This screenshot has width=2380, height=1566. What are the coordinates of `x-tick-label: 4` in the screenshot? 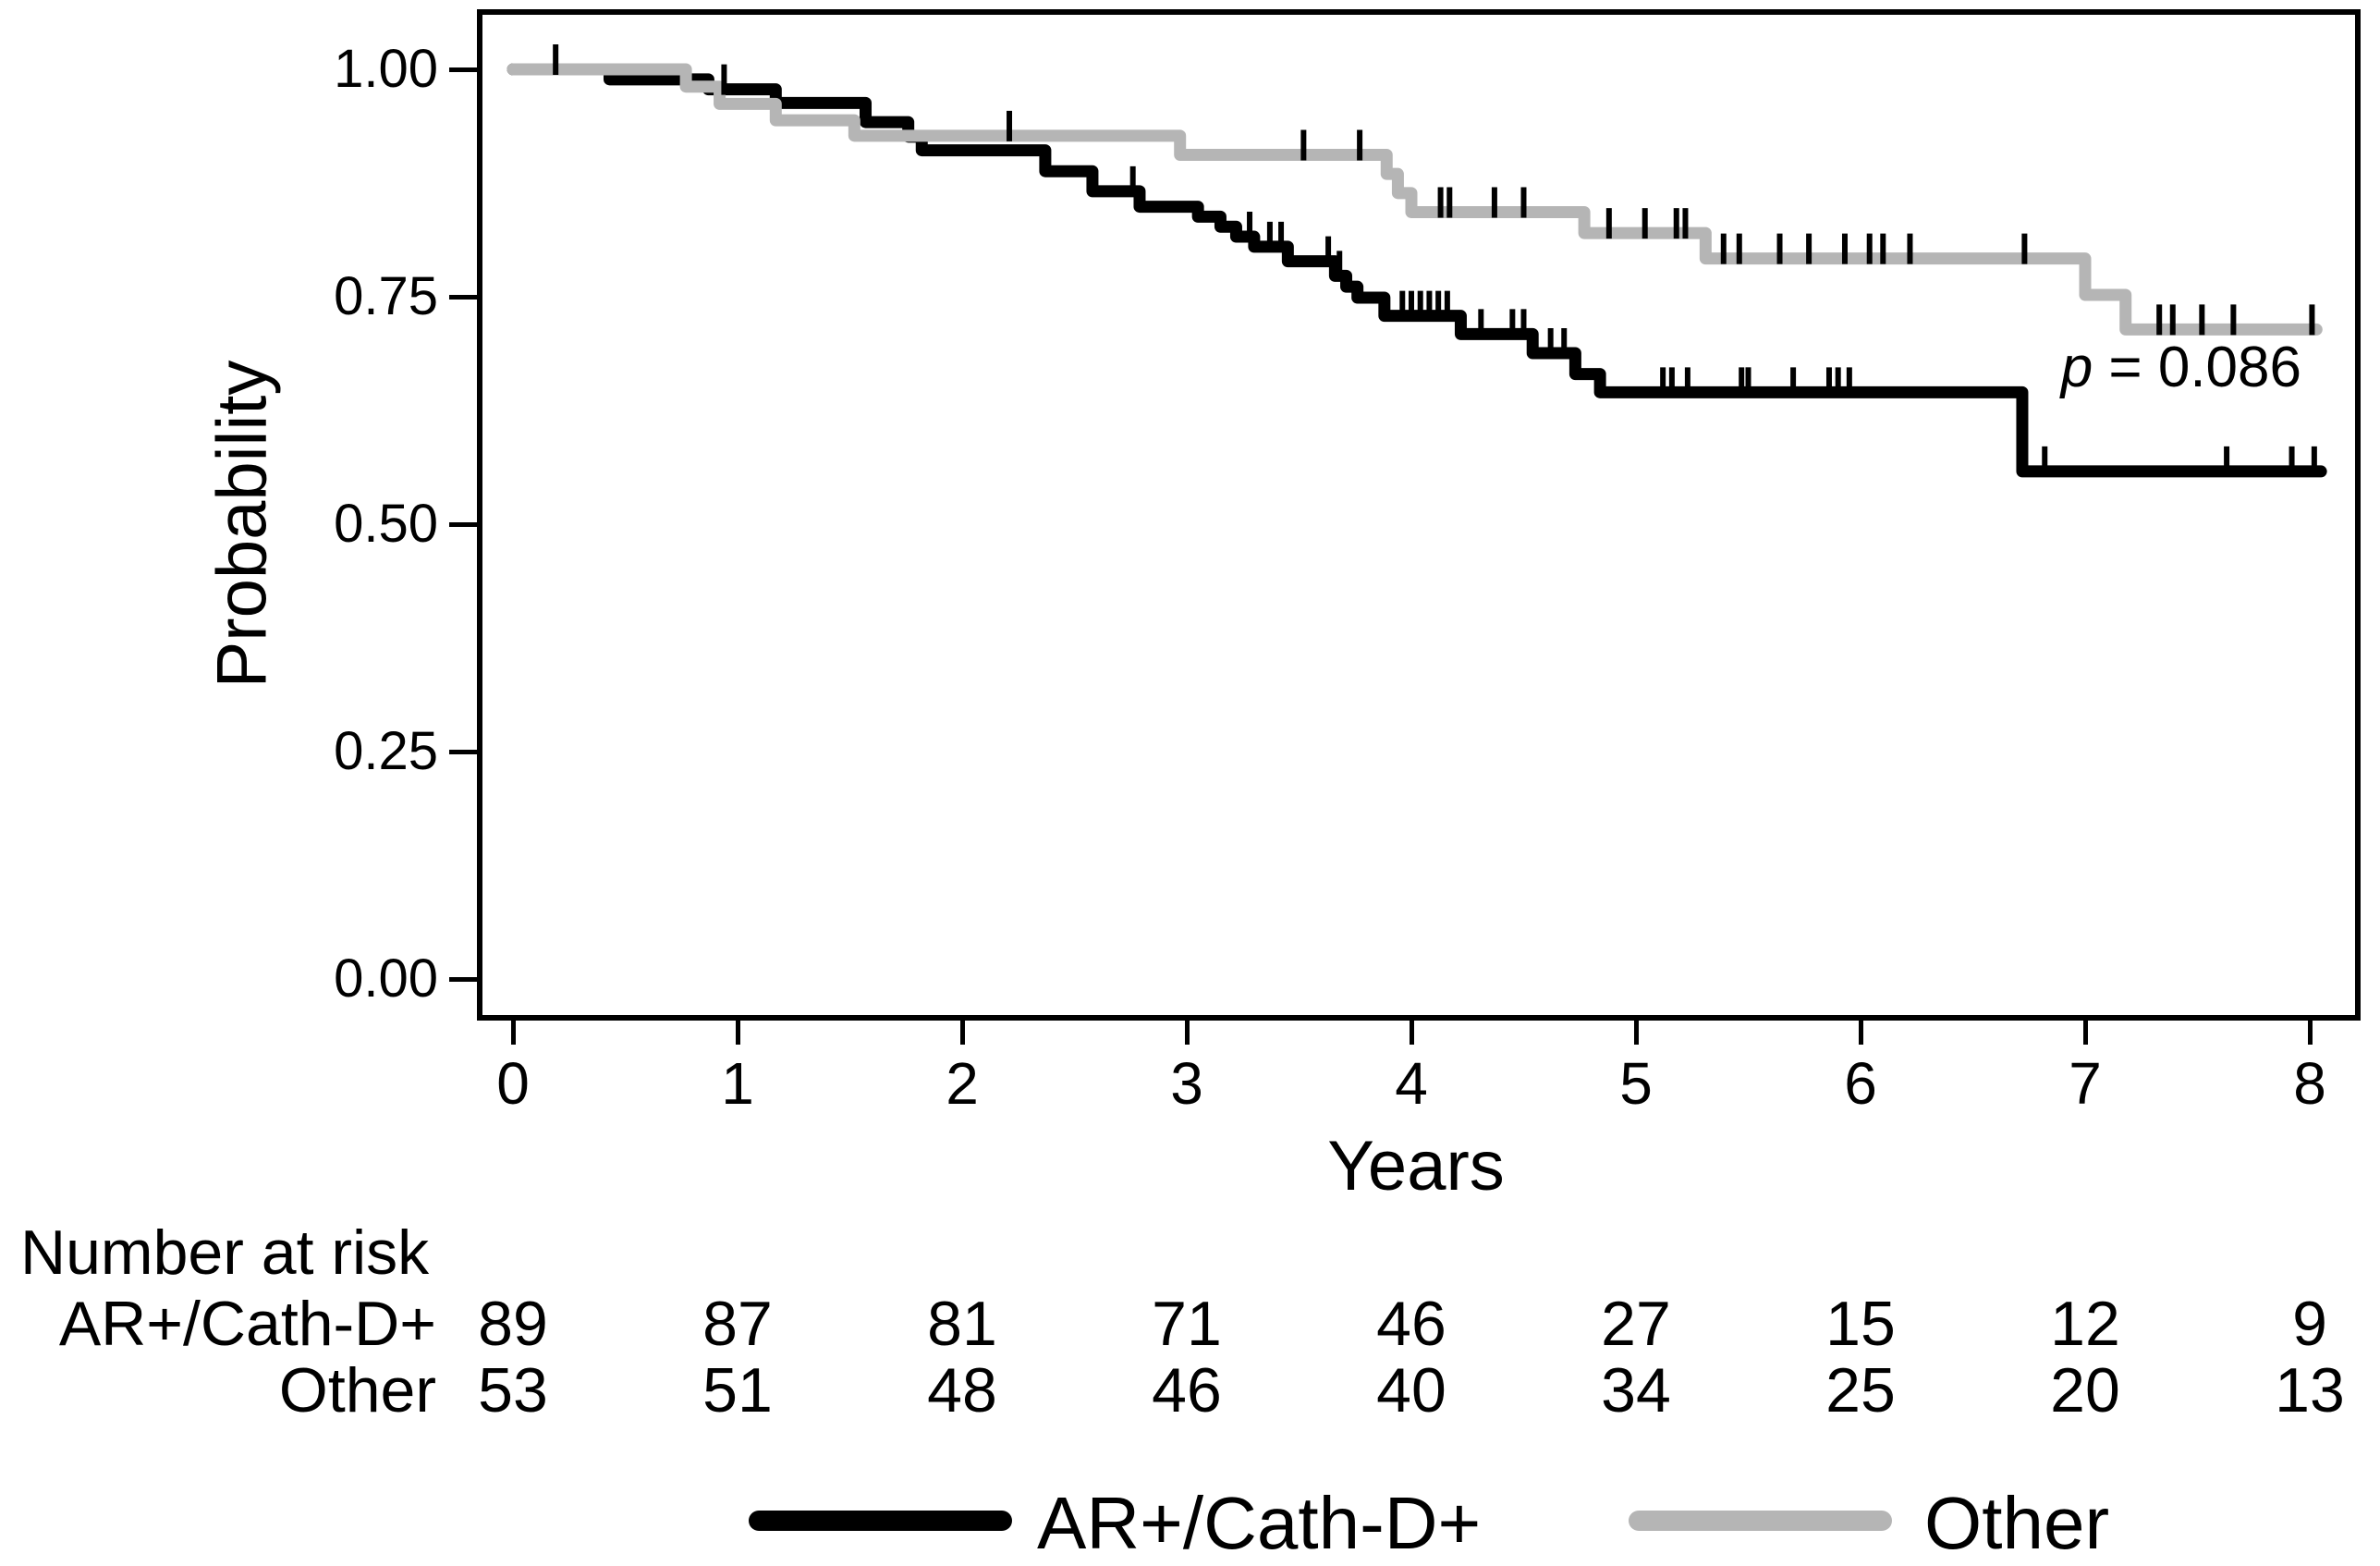 It's located at (1411, 1083).